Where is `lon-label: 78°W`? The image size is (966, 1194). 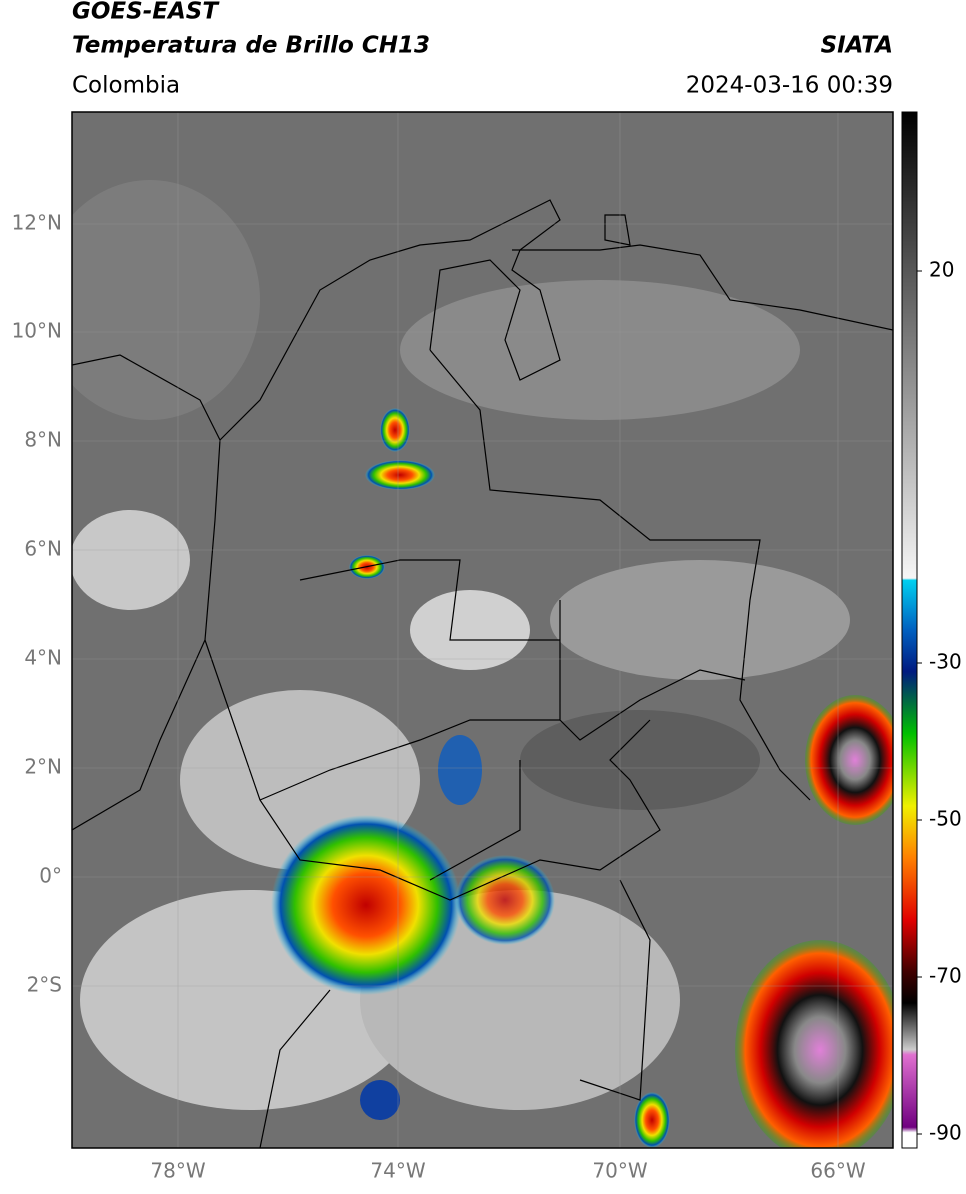 lon-label: 78°W is located at coordinates (177, 1171).